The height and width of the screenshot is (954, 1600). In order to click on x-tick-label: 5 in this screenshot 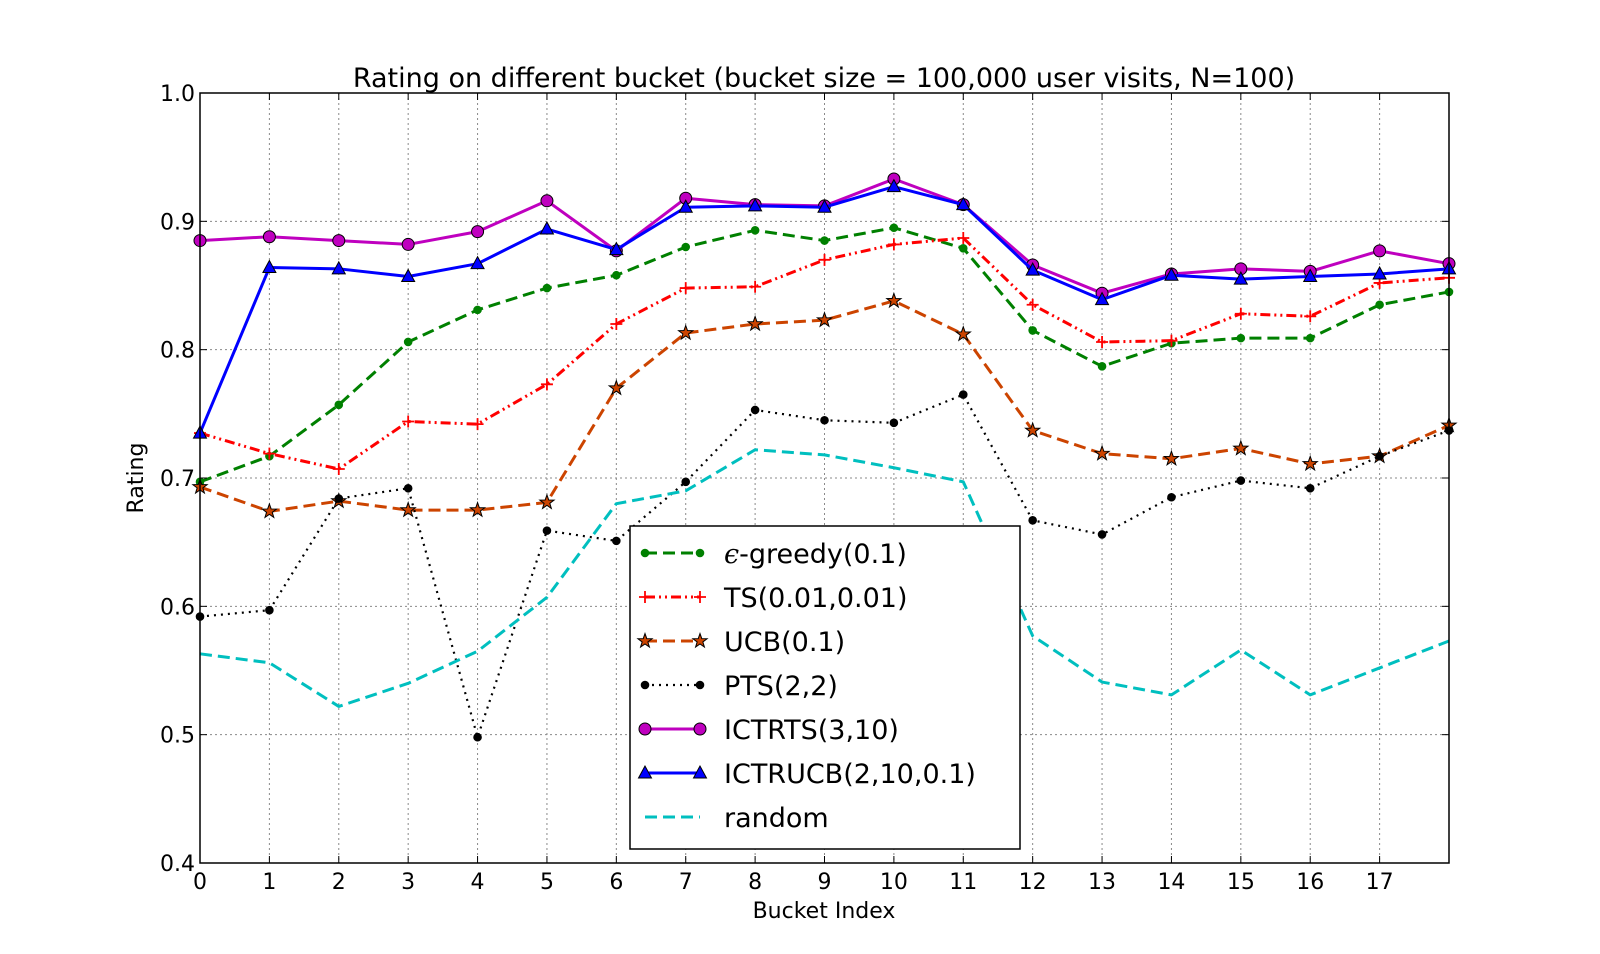, I will do `click(547, 882)`.